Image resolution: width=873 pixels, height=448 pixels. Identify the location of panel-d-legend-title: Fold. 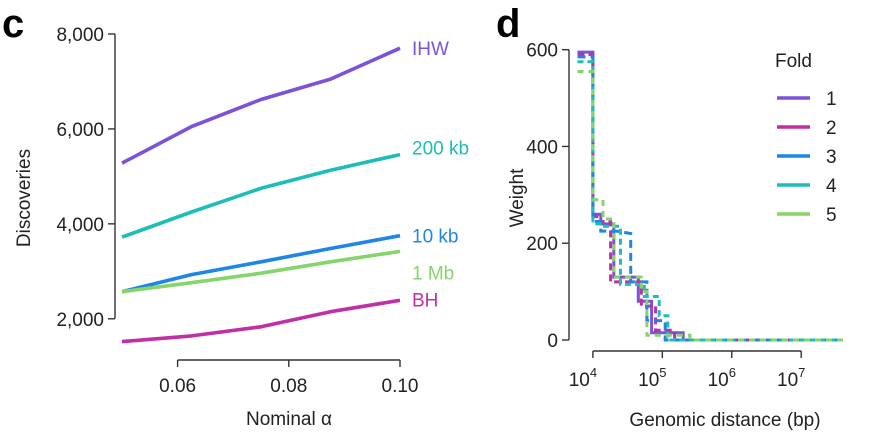
(793, 61).